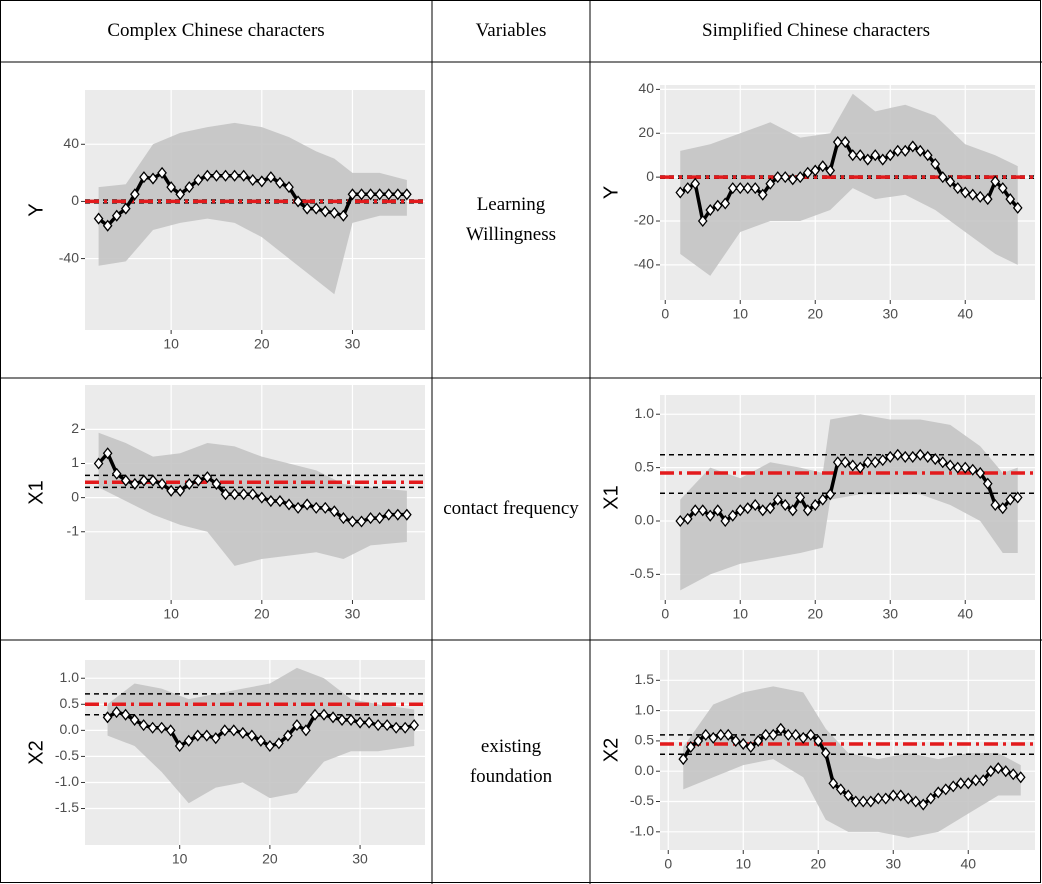 The image size is (1042, 884). I want to click on x-tick-label: 30, so click(893, 864).